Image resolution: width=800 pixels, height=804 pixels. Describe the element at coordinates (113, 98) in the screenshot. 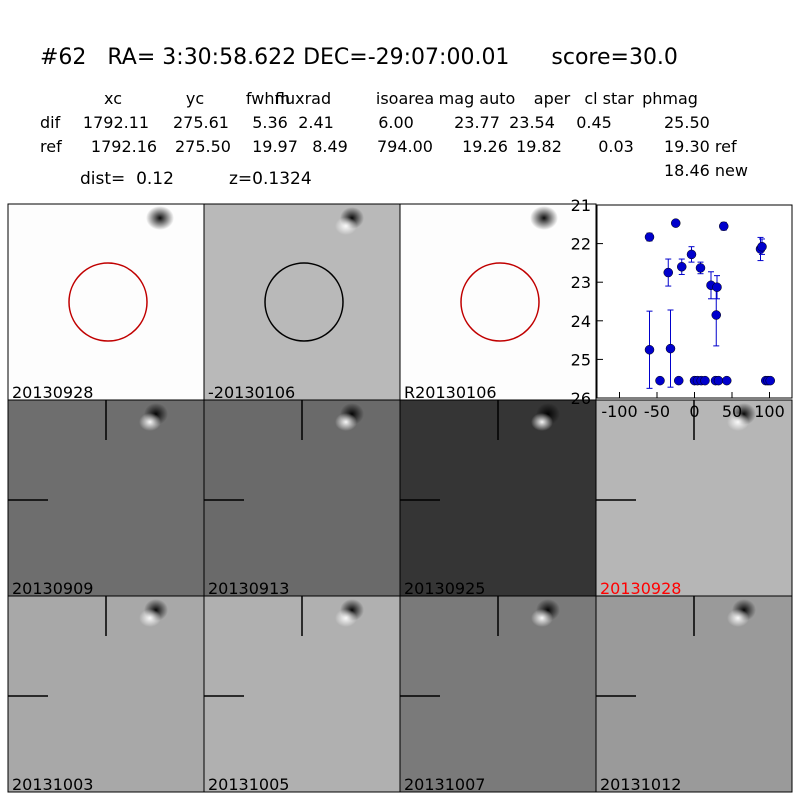

I see `column-header: xc` at that location.